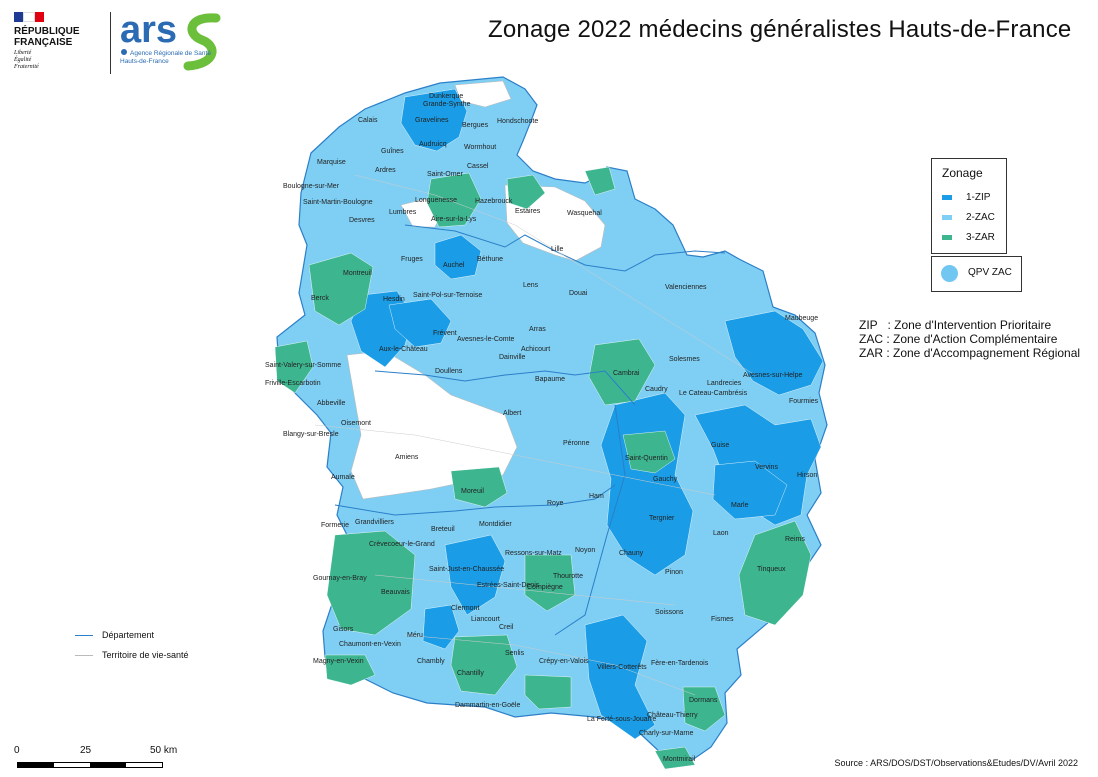 The width and height of the screenshot is (1098, 777). I want to click on town-label: Marquise, so click(331, 162).